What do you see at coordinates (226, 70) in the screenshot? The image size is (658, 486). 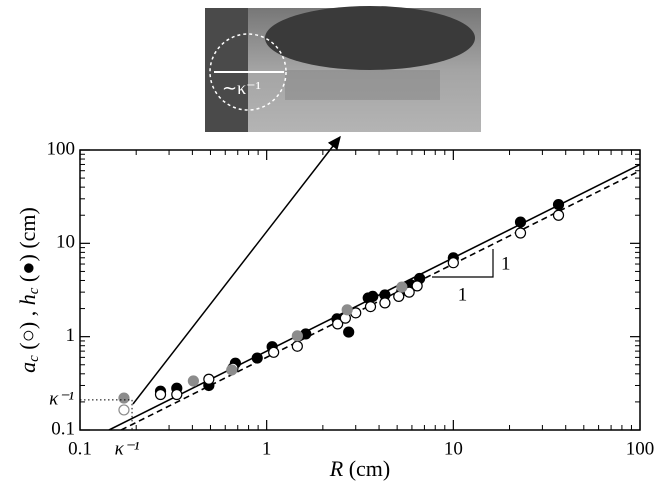 I see `photo-strip` at bounding box center [226, 70].